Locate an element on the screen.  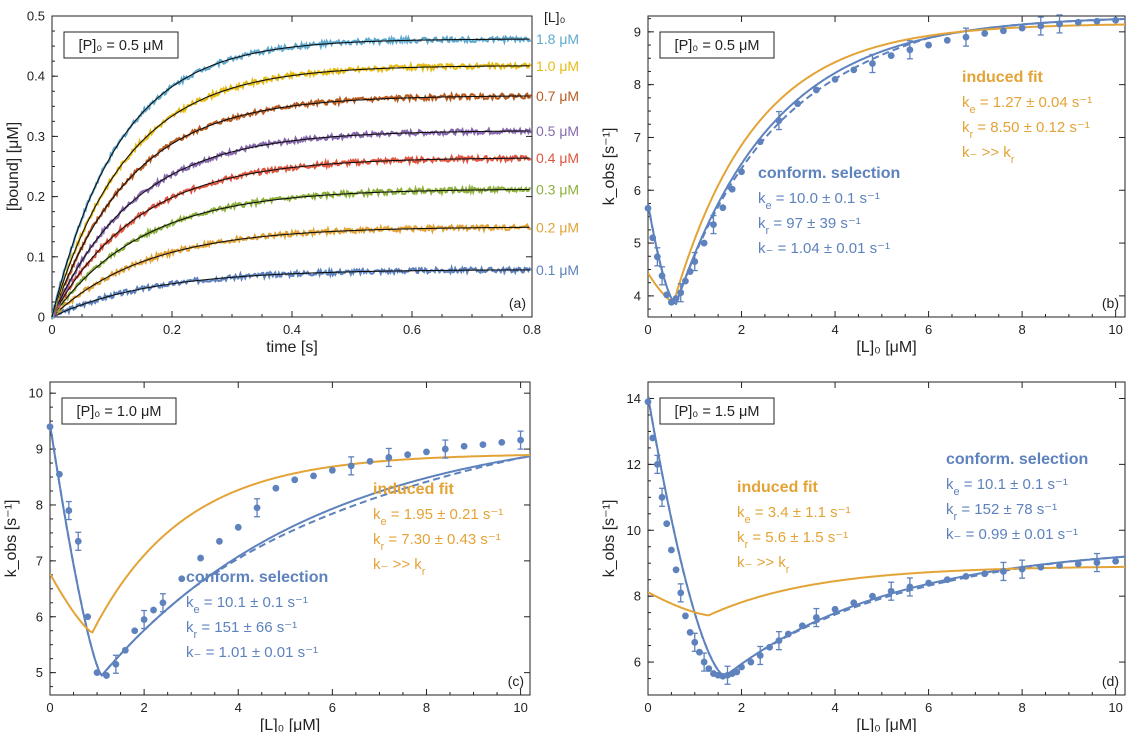
induced-fit-param: k₋ >> kr is located at coordinates (399, 567).